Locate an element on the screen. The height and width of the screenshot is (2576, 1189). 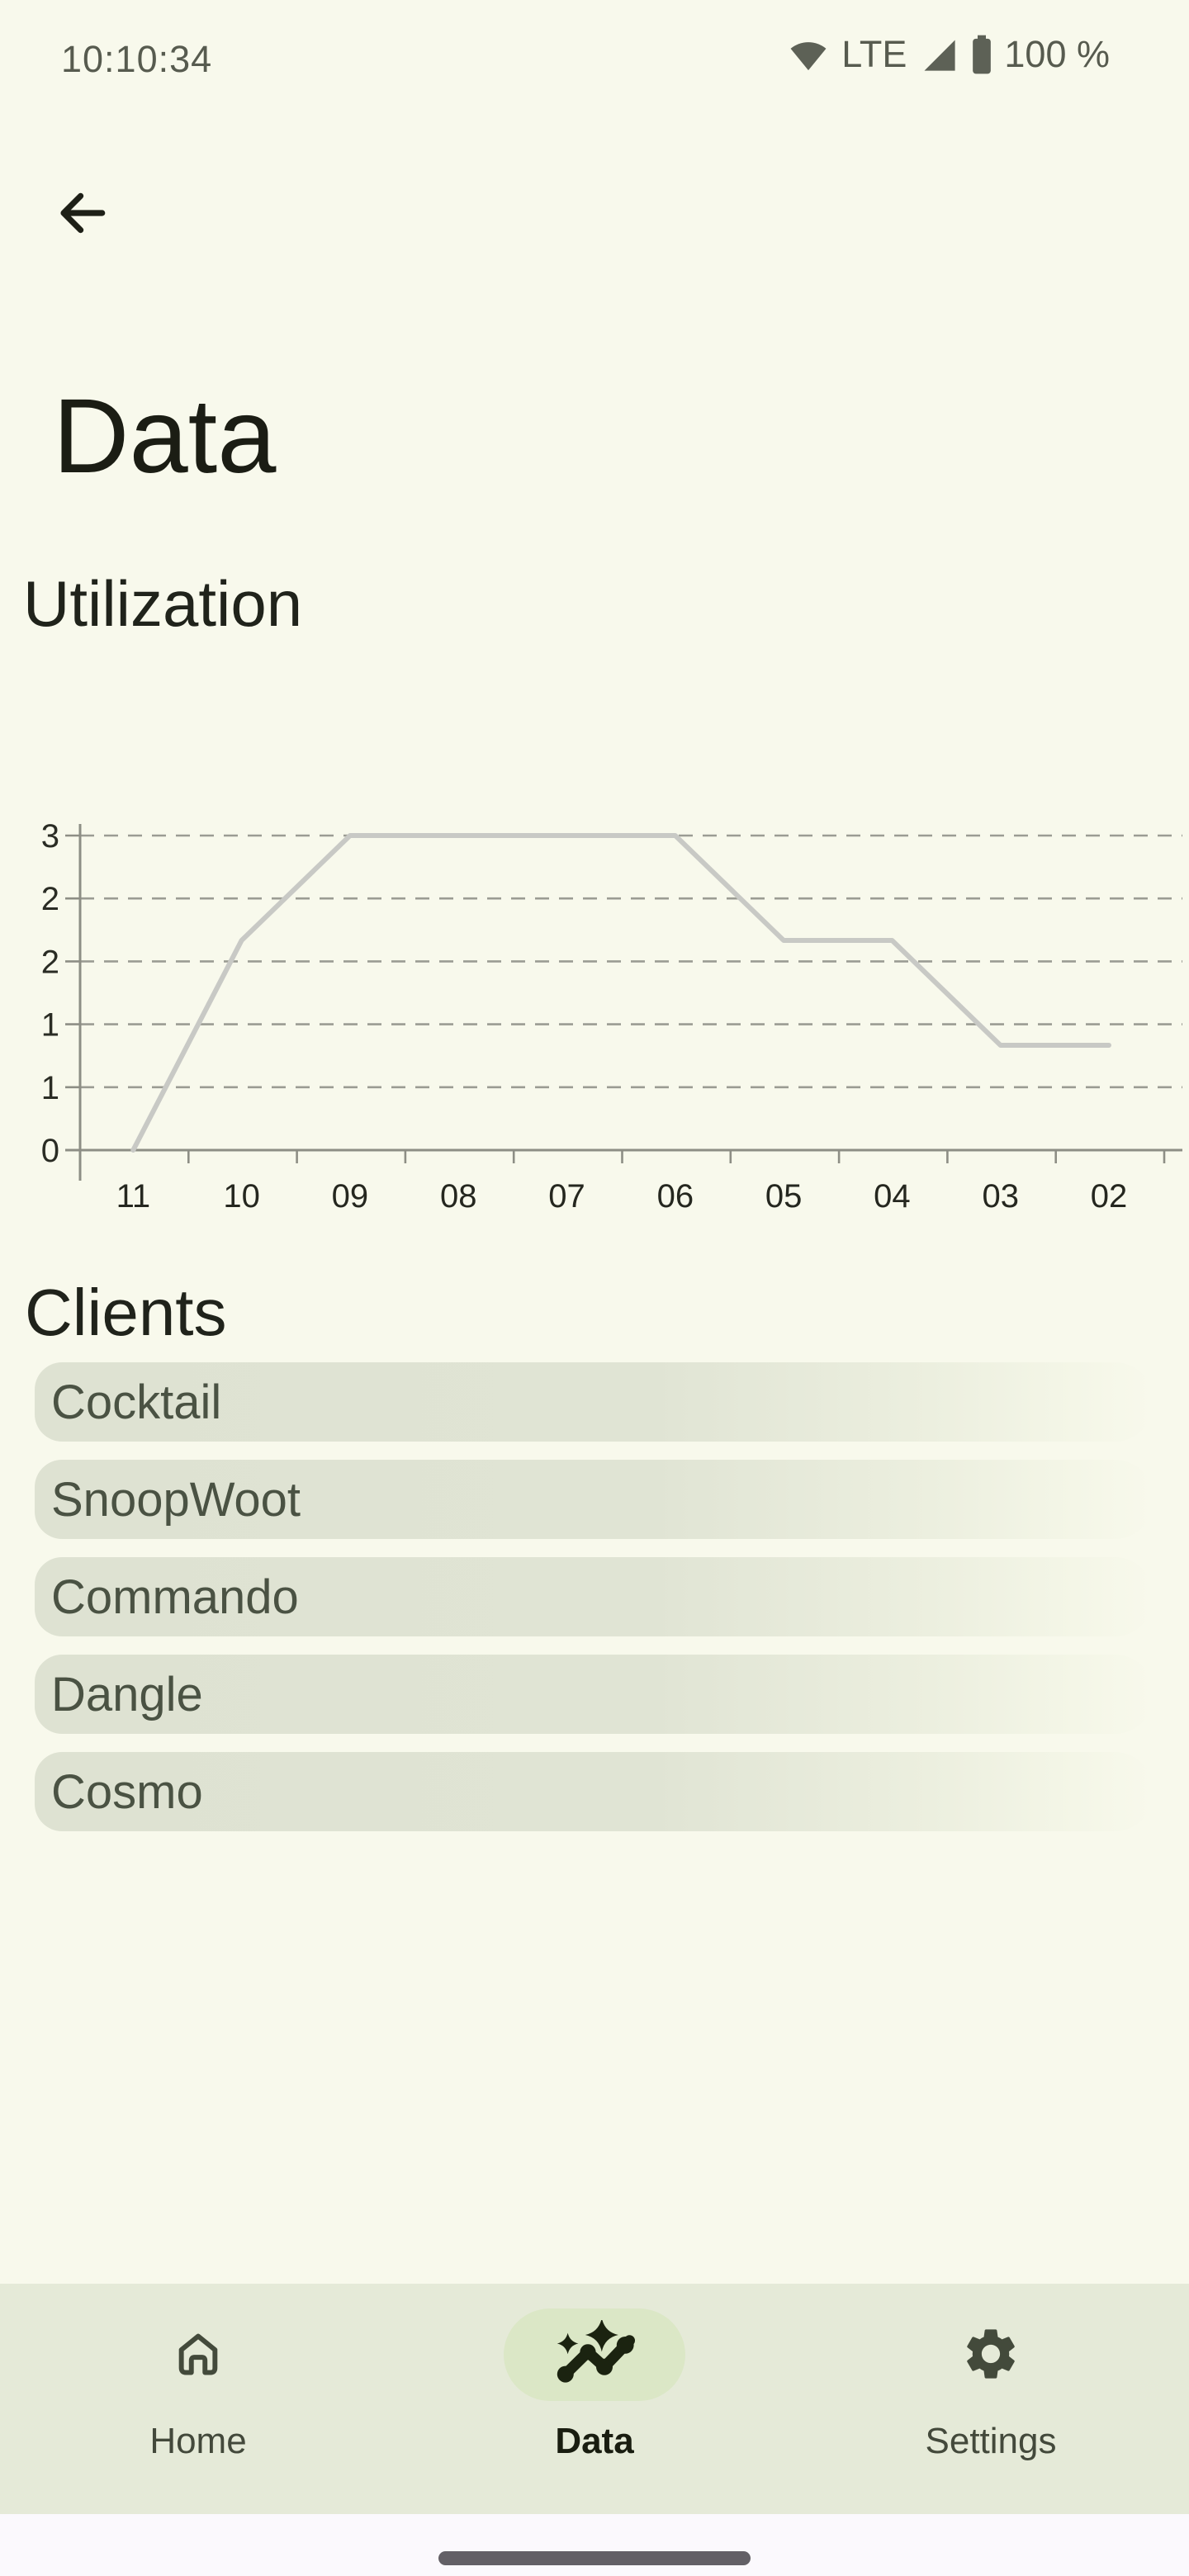
status-icons: LTE 100 % is located at coordinates (948, 54).